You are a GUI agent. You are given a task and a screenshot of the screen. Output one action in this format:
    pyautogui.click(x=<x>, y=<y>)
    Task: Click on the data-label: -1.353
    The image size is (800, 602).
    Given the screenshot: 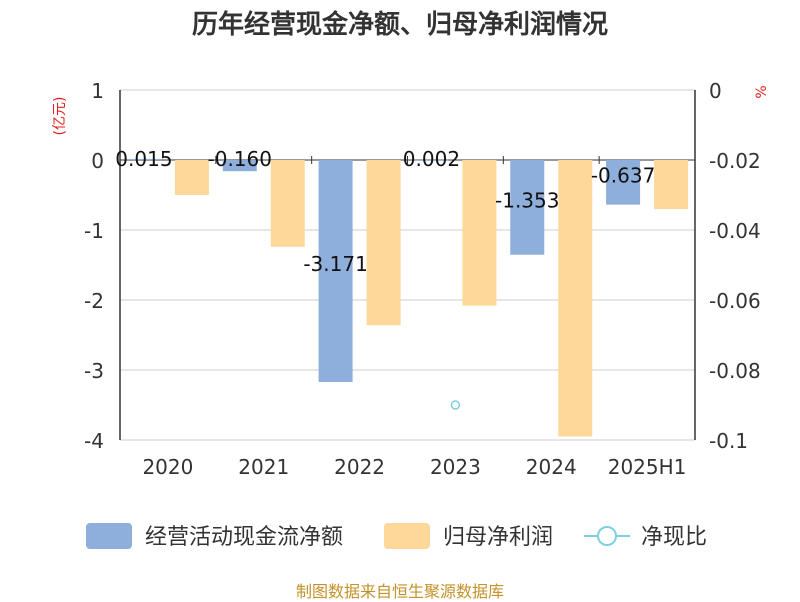 What is the action you would take?
    pyautogui.click(x=527, y=200)
    